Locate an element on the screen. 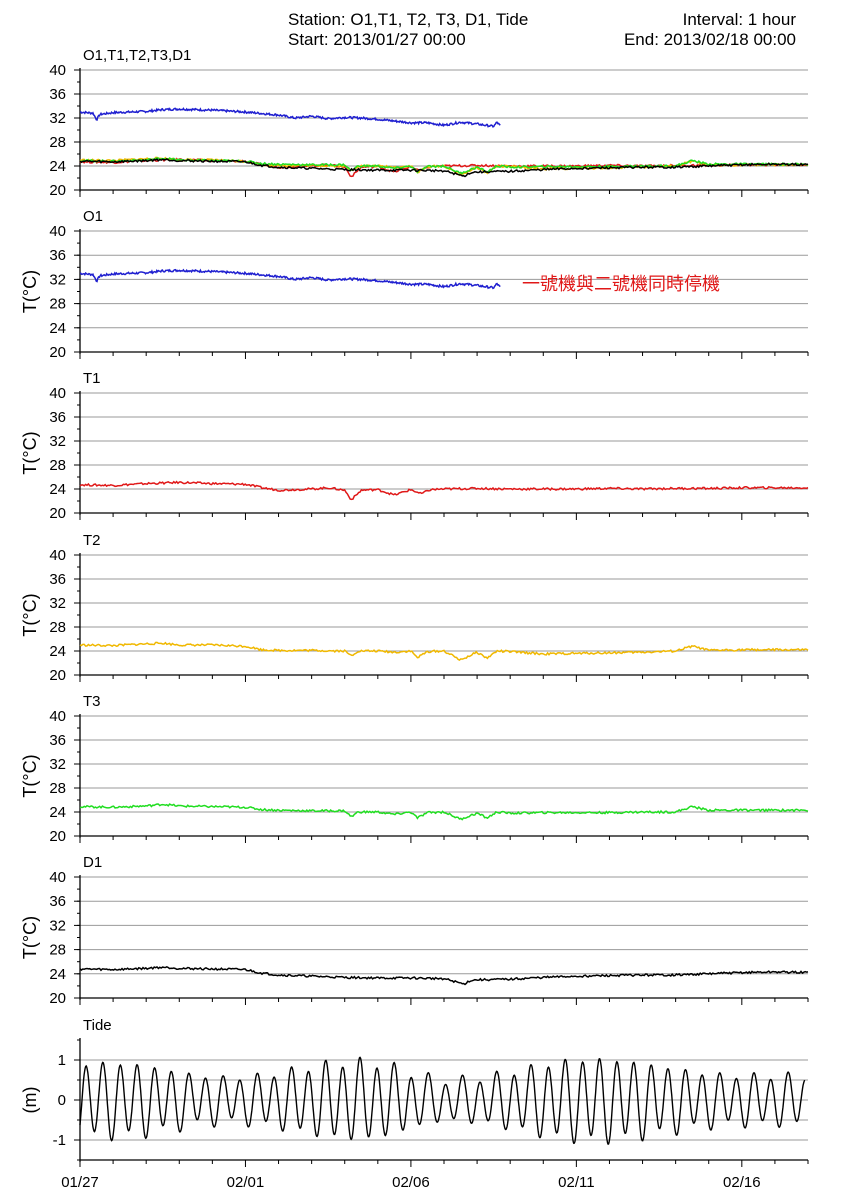 The height and width of the screenshot is (1200, 848). series-line-t2 is located at coordinates (444, 651).